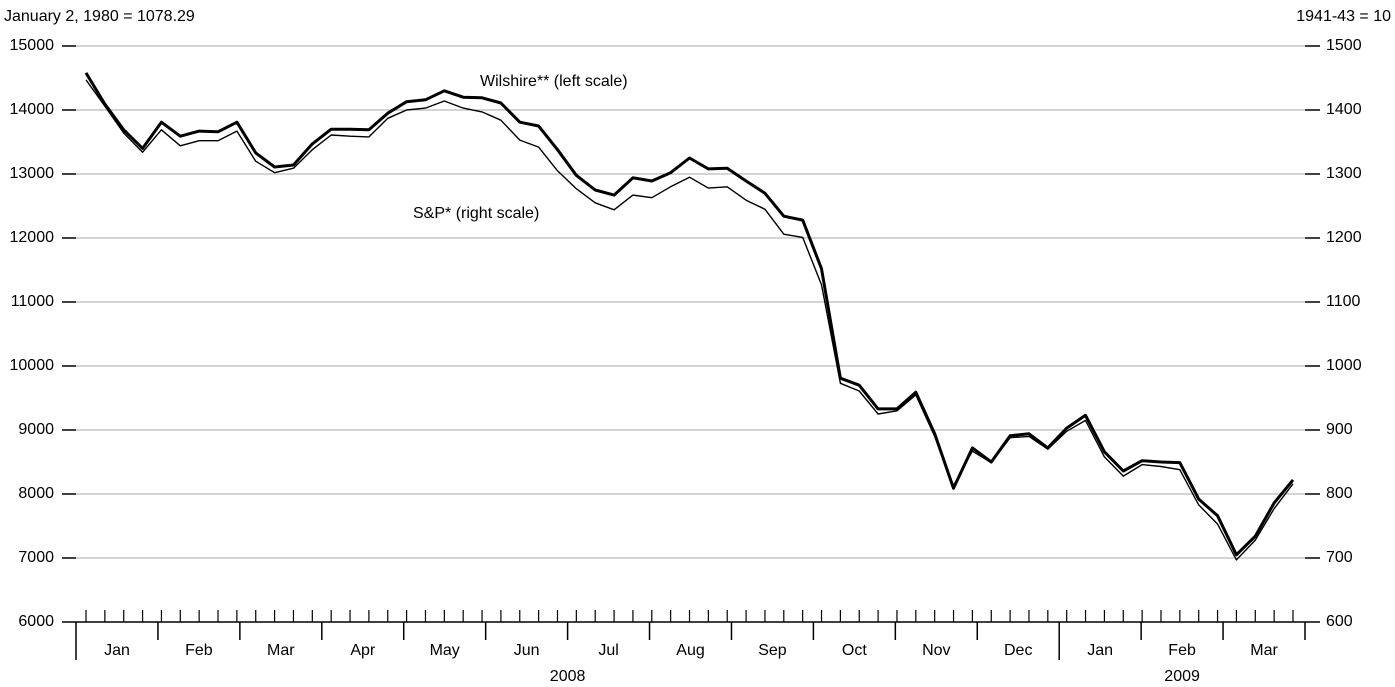 The height and width of the screenshot is (687, 1395). Describe the element at coordinates (1344, 45) in the screenshot. I see `y2-tick-label: 1500` at that location.